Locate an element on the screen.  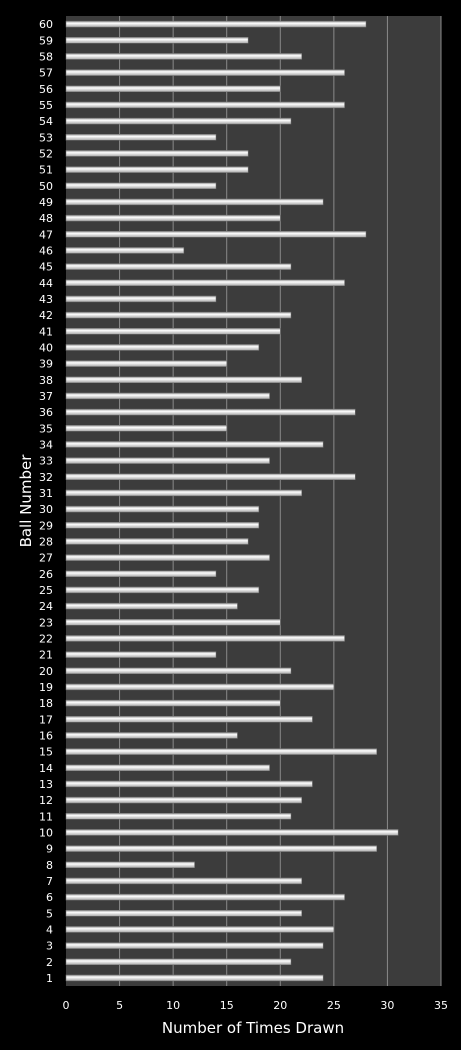
y-tick-label: 12 is located at coordinates (46, 800).